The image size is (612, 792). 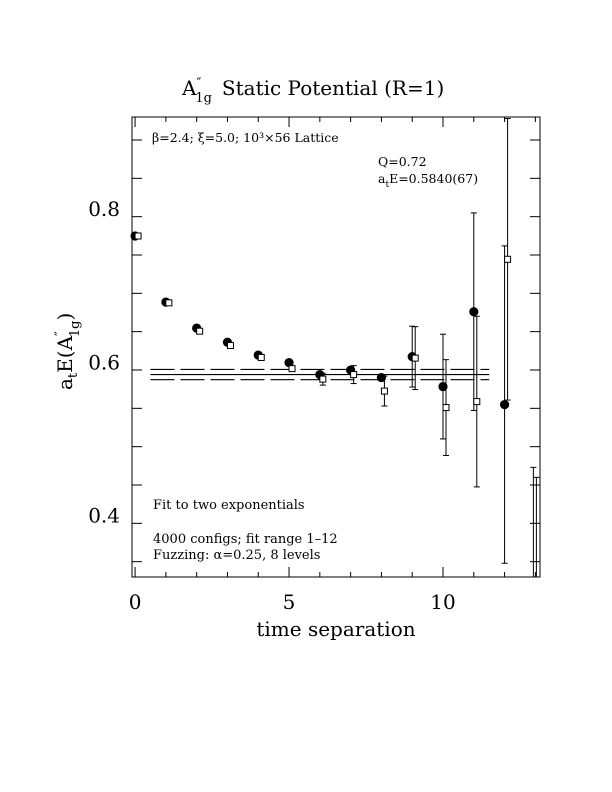 I want to click on q-value: Q=0.72, so click(x=402, y=161).